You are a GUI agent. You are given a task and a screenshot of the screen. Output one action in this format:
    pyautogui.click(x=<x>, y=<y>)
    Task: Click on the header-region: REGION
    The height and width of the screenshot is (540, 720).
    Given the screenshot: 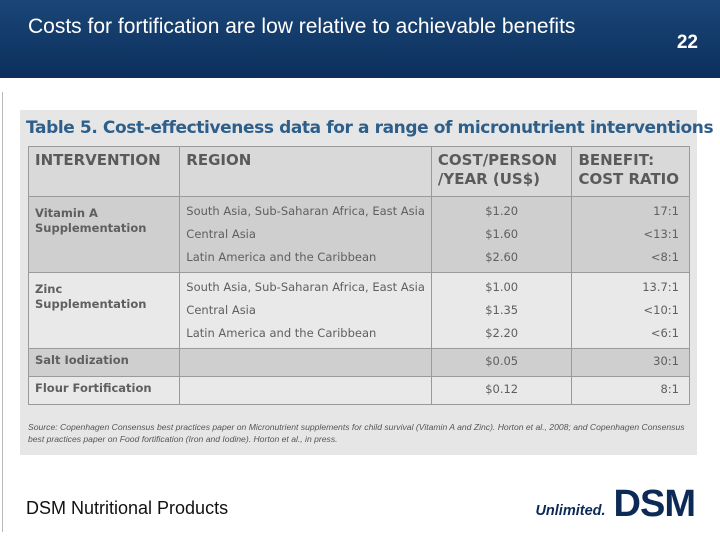 What is the action you would take?
    pyautogui.click(x=305, y=171)
    